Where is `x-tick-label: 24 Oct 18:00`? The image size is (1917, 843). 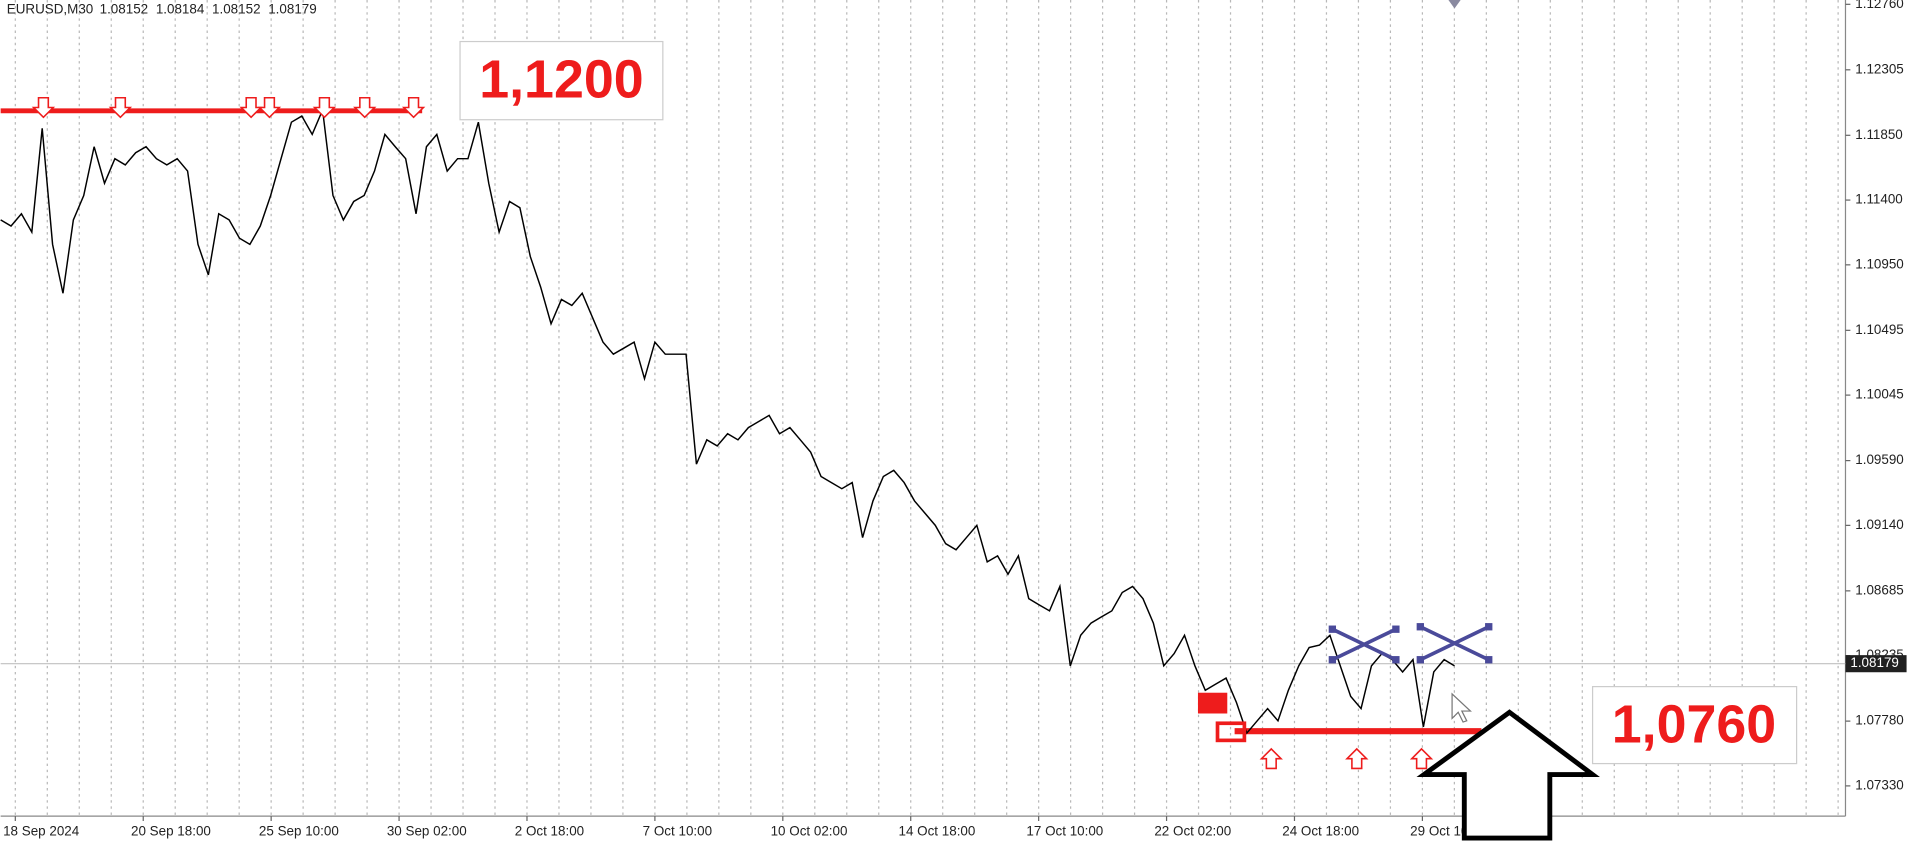 x-tick-label: 24 Oct 18:00 is located at coordinates (1320, 831).